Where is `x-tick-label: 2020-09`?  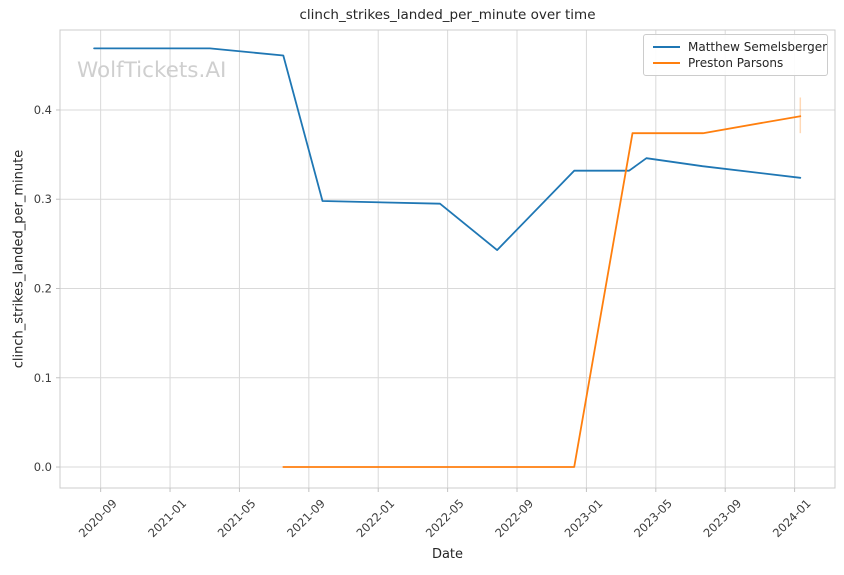
x-tick-label: 2020-09 is located at coordinates (98, 518).